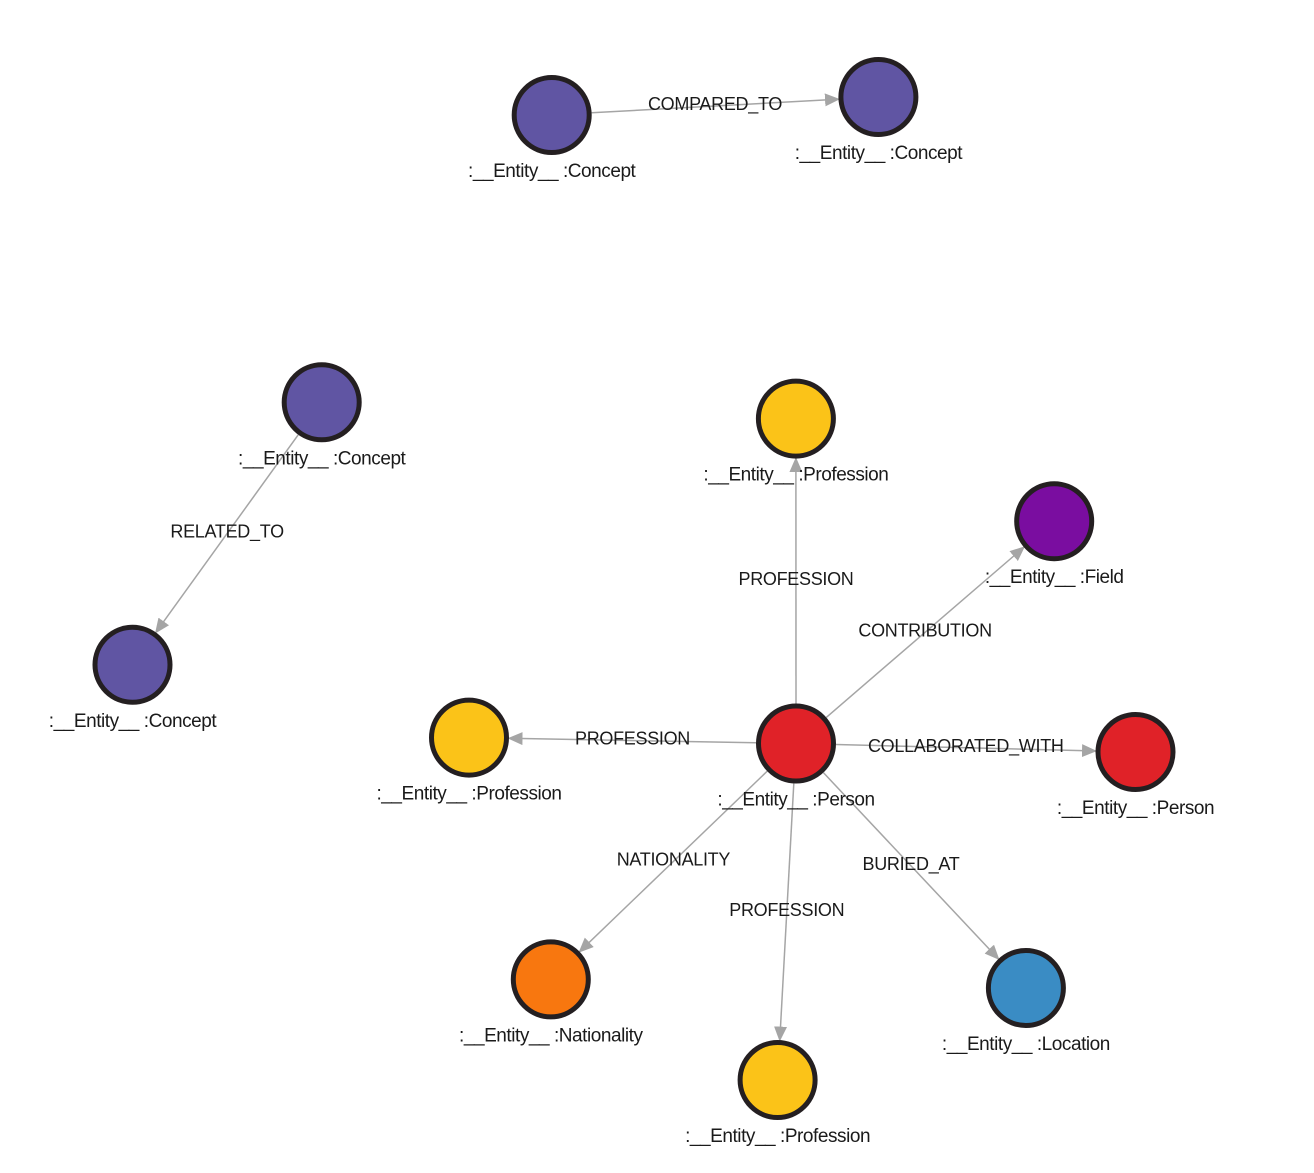 This screenshot has height=1173, width=1314. I want to click on svg-text: :__Entity__ :Nationality, so click(551, 1035).